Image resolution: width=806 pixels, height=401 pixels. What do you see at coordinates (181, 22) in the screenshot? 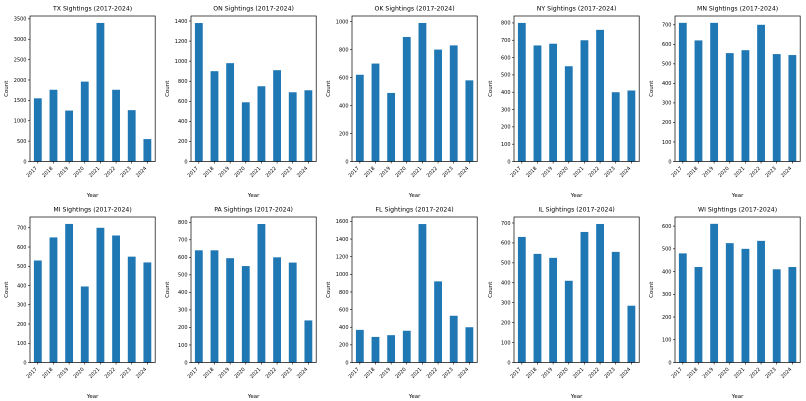
I see `y-tick-label: 1400` at bounding box center [181, 22].